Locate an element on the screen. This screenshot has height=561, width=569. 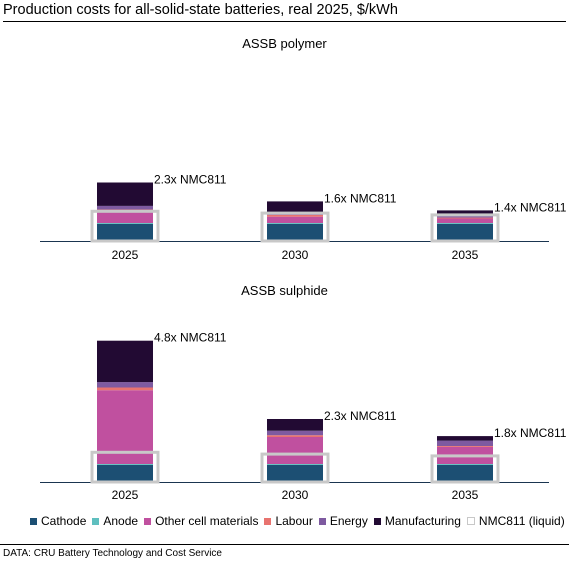
legend-swatch-cathode is located at coordinates (33, 521).